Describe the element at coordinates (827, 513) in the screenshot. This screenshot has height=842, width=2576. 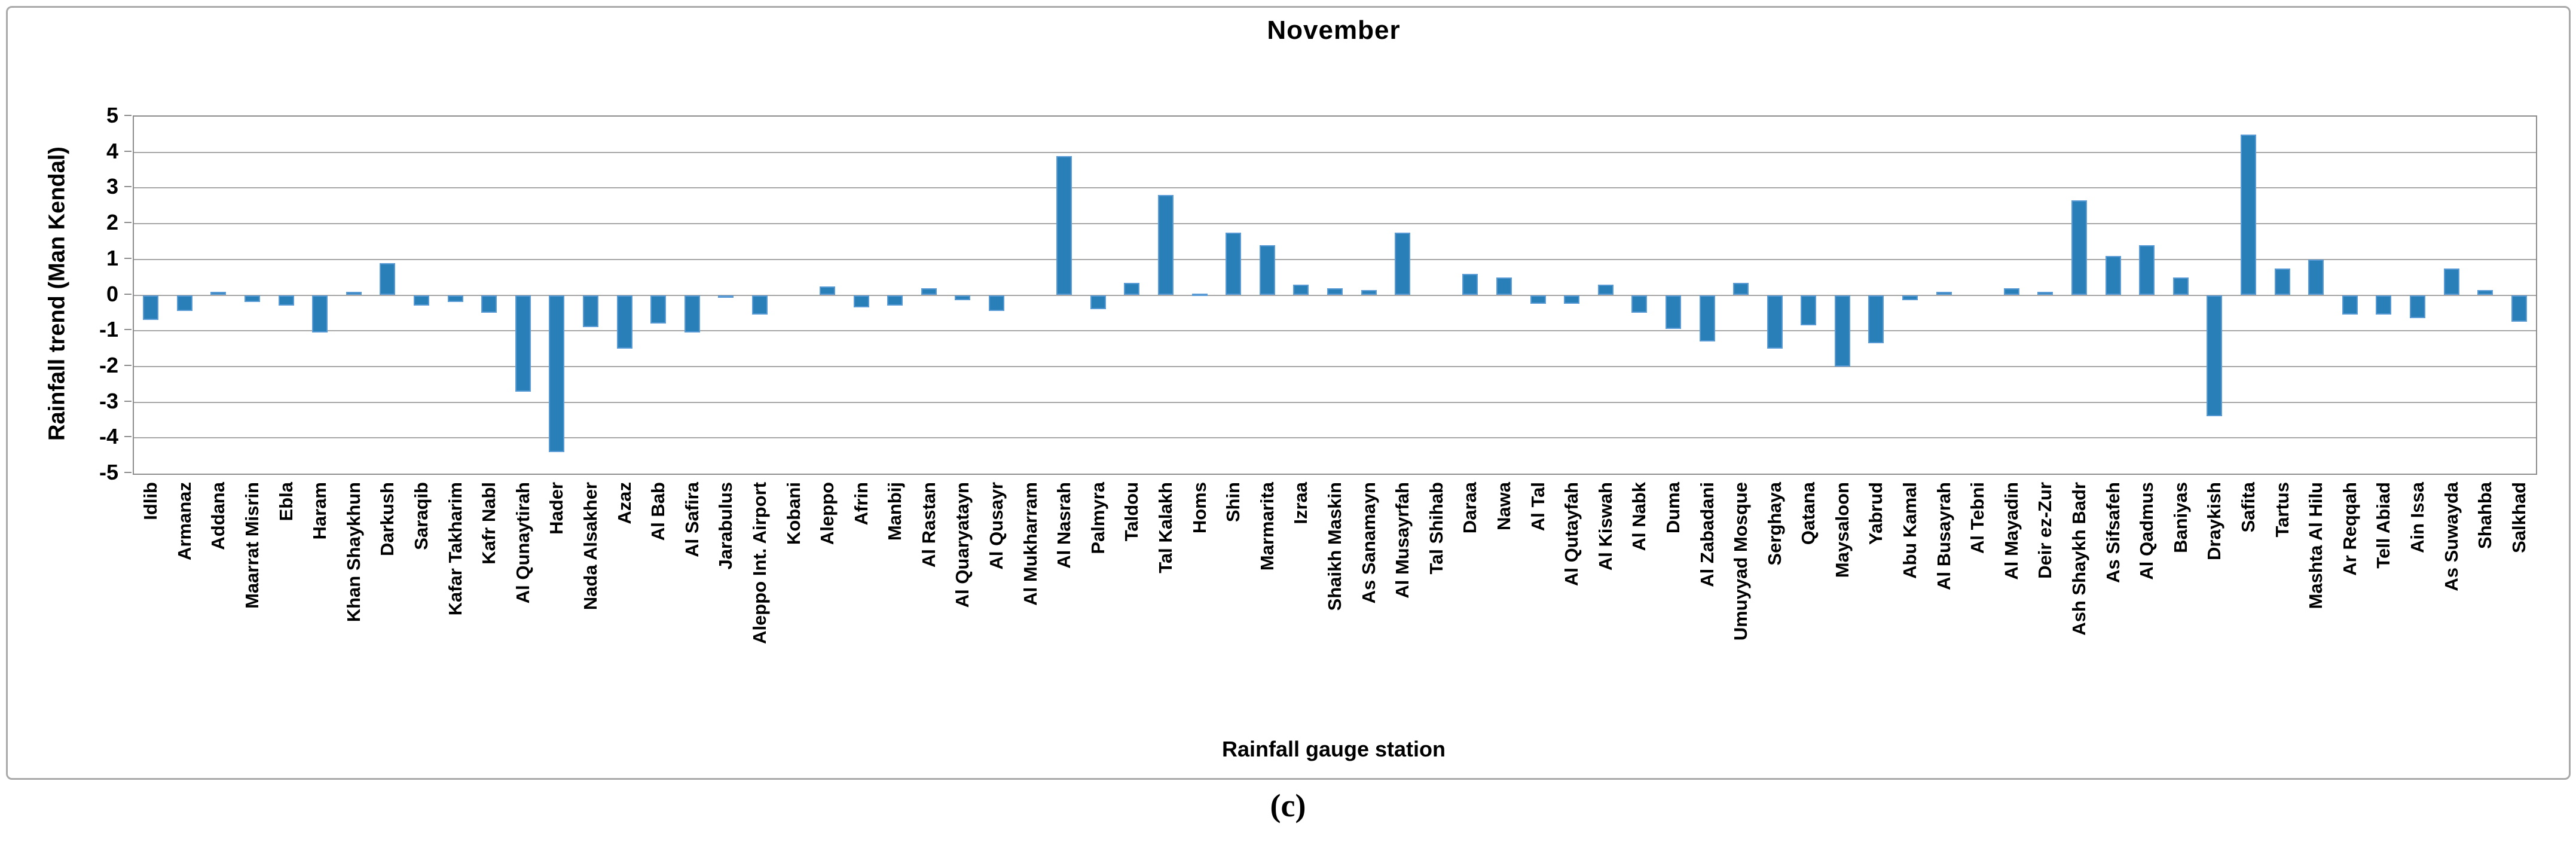
I see `x-category-label: Aleppo` at that location.